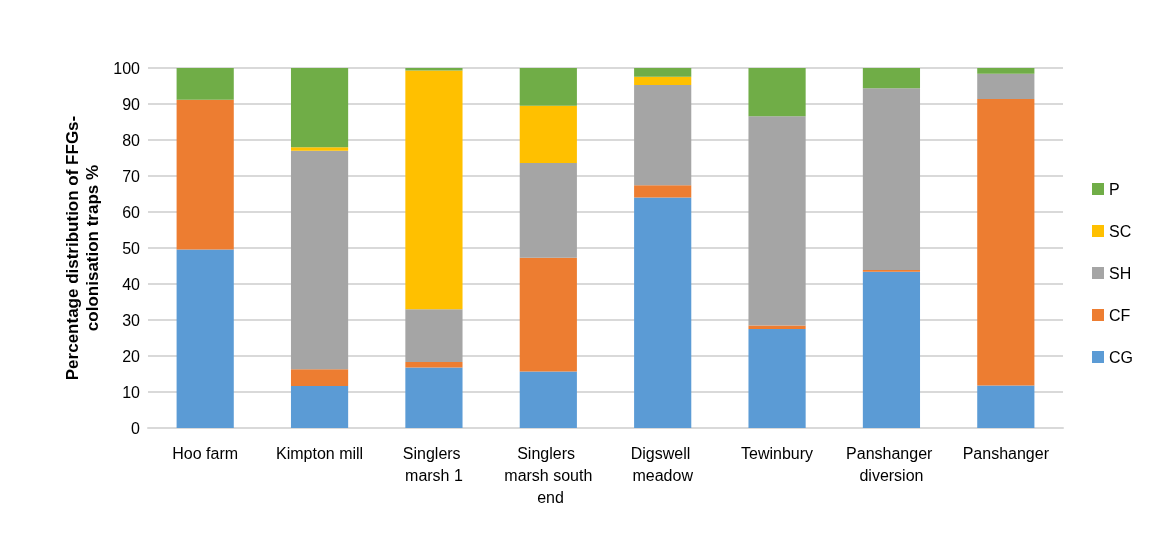 Image resolution: width=1155 pixels, height=547 pixels. What do you see at coordinates (777, 453) in the screenshot?
I see `x-tick-label: Tewinbury` at bounding box center [777, 453].